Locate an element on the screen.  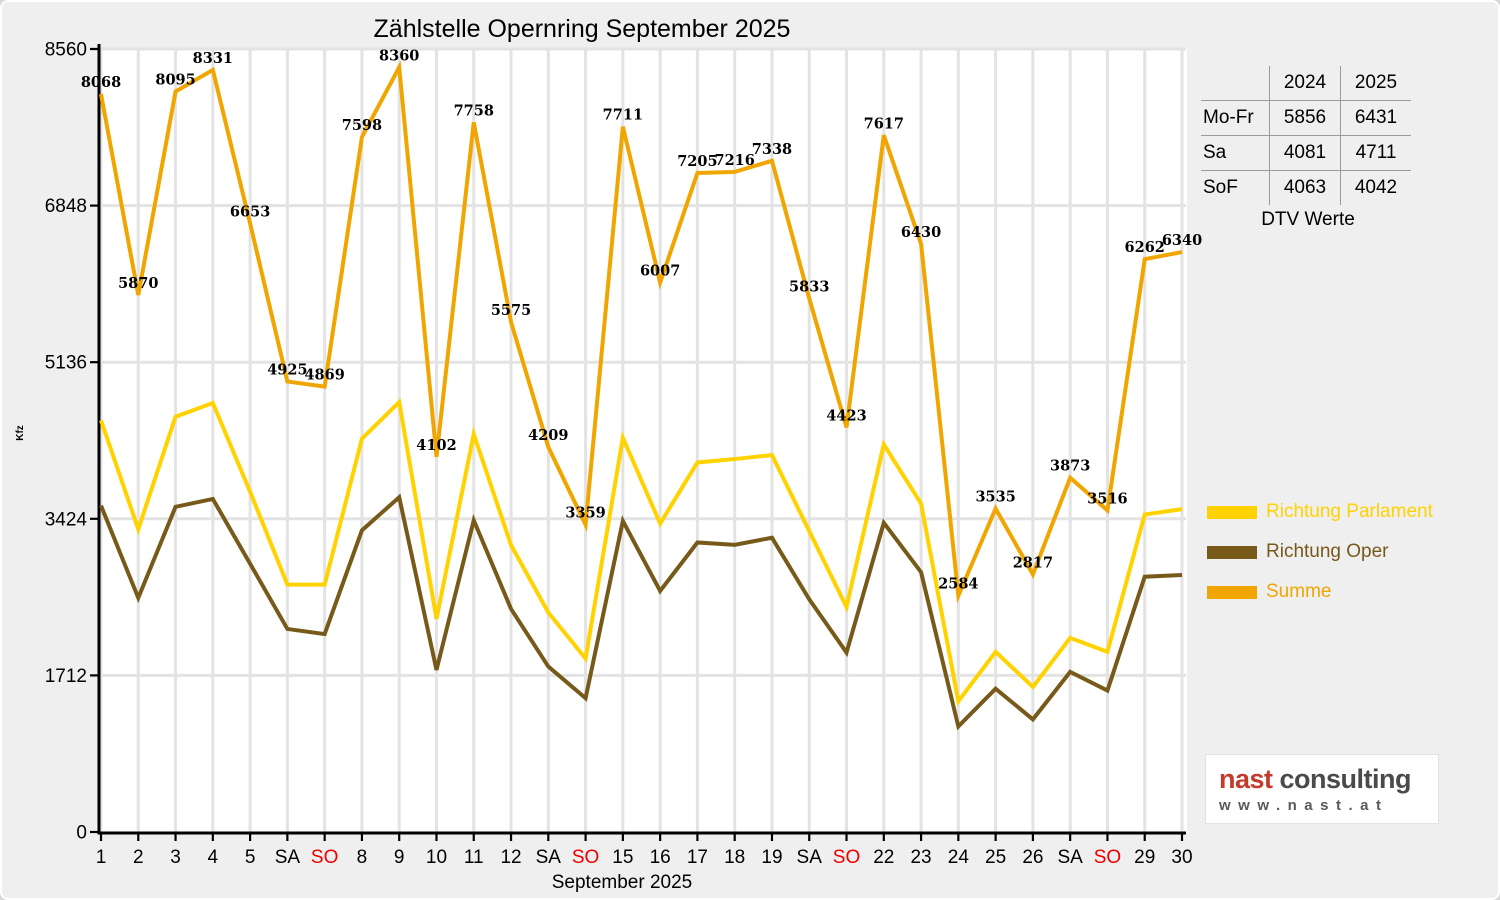
x-axis-title: September 2025 is located at coordinates (622, 882).